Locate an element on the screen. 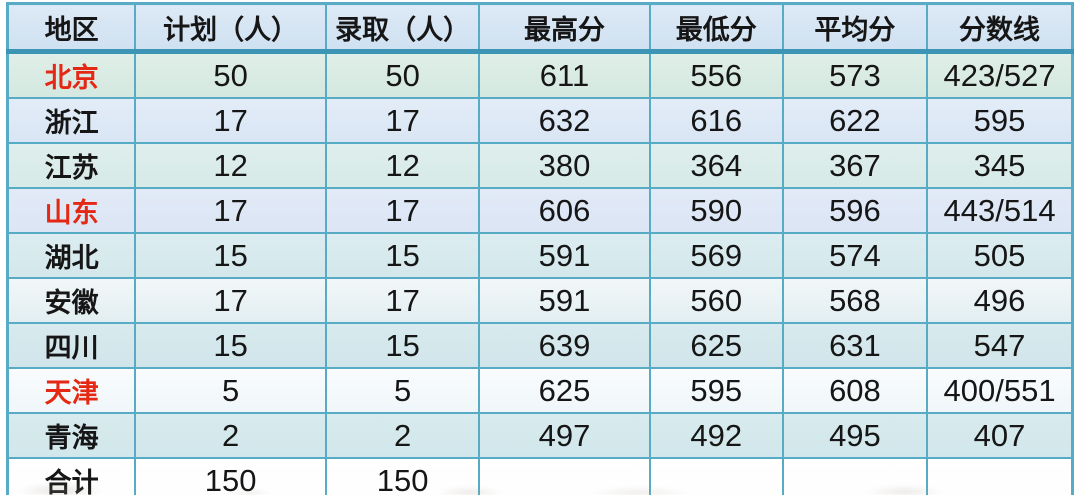  region-cell: 青海 is located at coordinates (71, 435).